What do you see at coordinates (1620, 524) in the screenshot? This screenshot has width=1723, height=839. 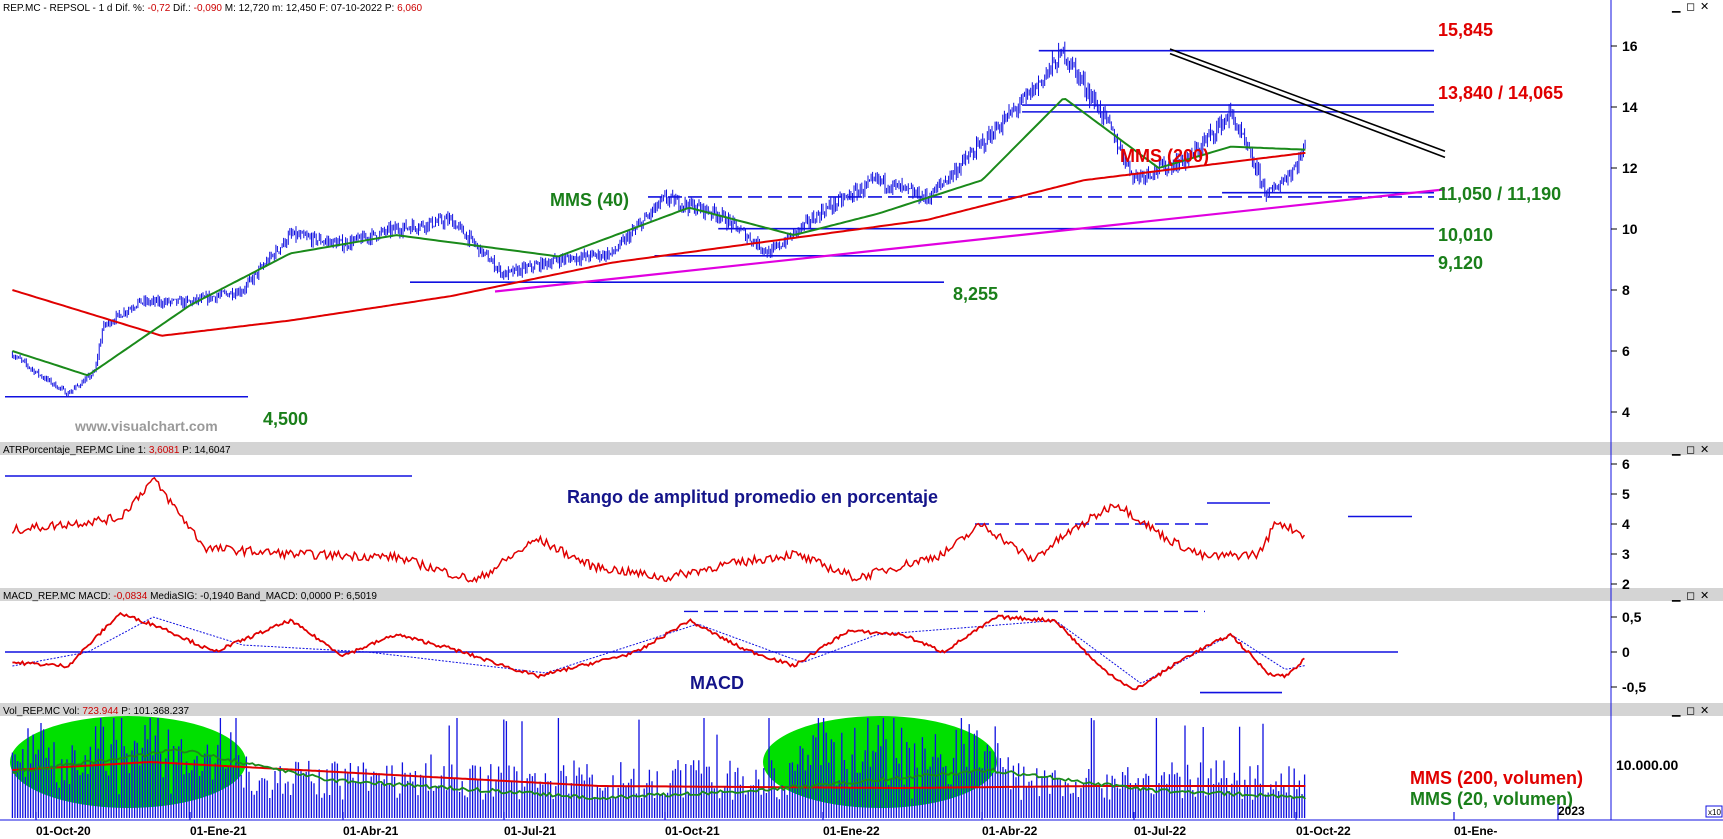 I see `atr-y-axis: 6 5 4 3 2` at bounding box center [1620, 524].